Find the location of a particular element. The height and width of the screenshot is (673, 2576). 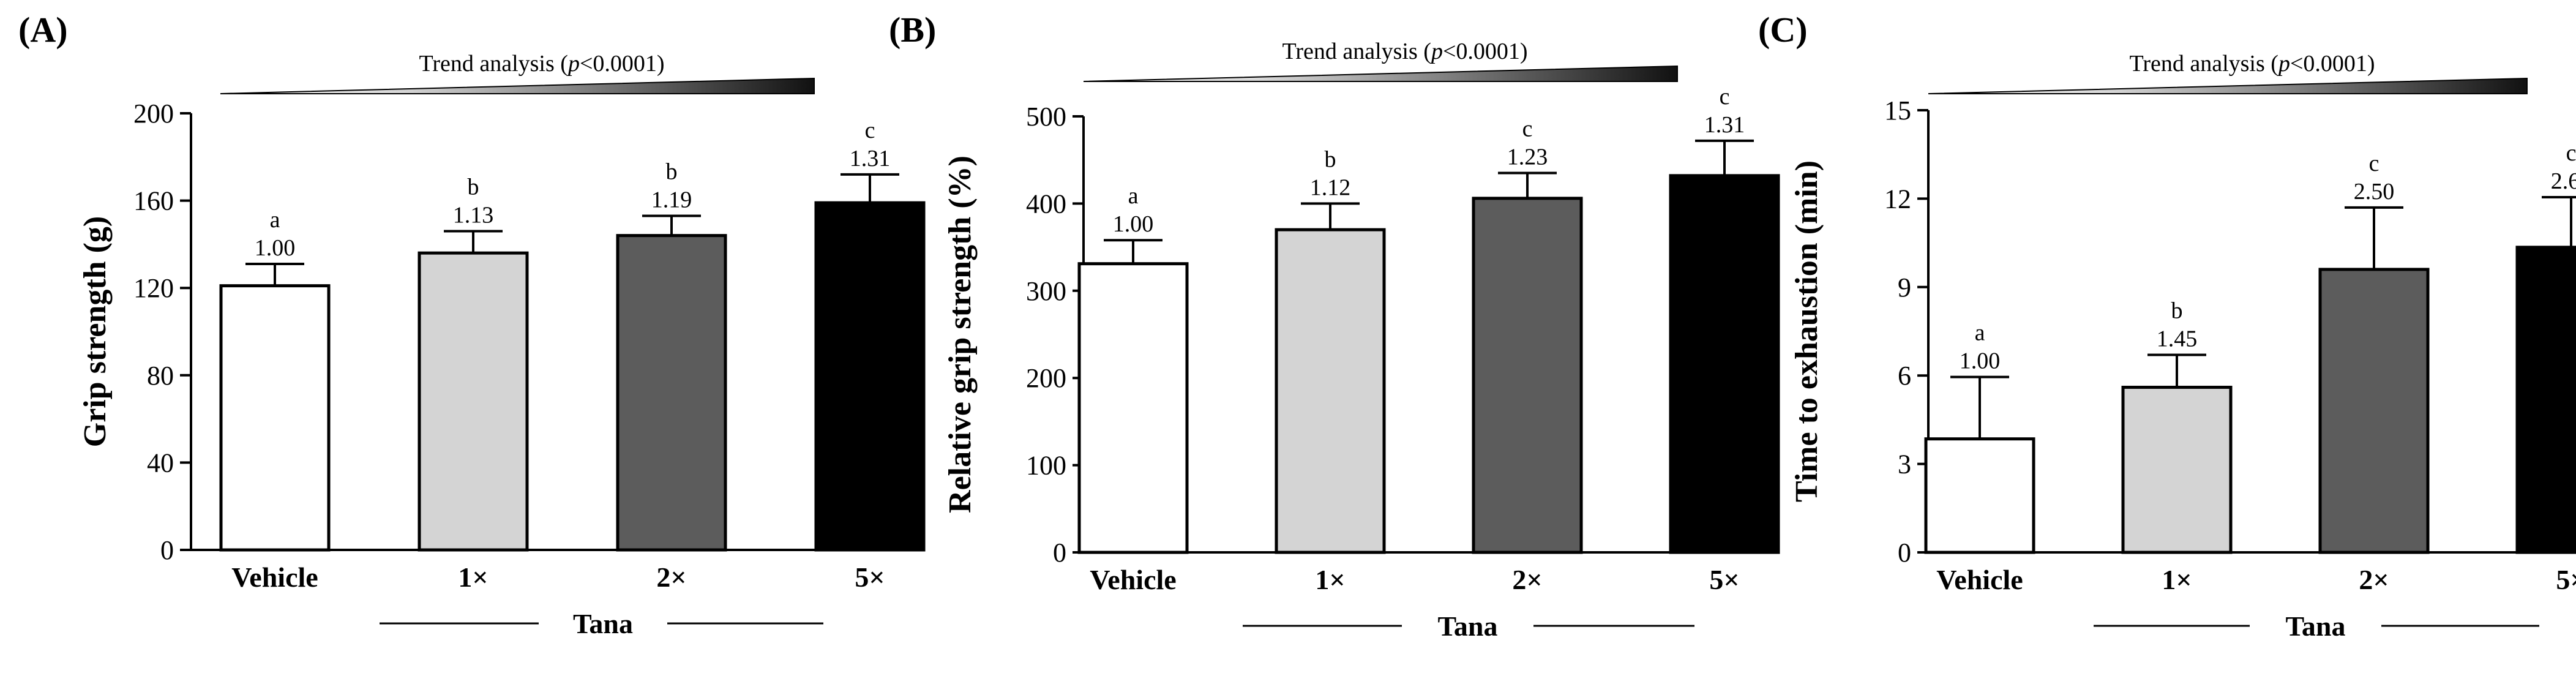

panel-label: (B) is located at coordinates (912, 30).